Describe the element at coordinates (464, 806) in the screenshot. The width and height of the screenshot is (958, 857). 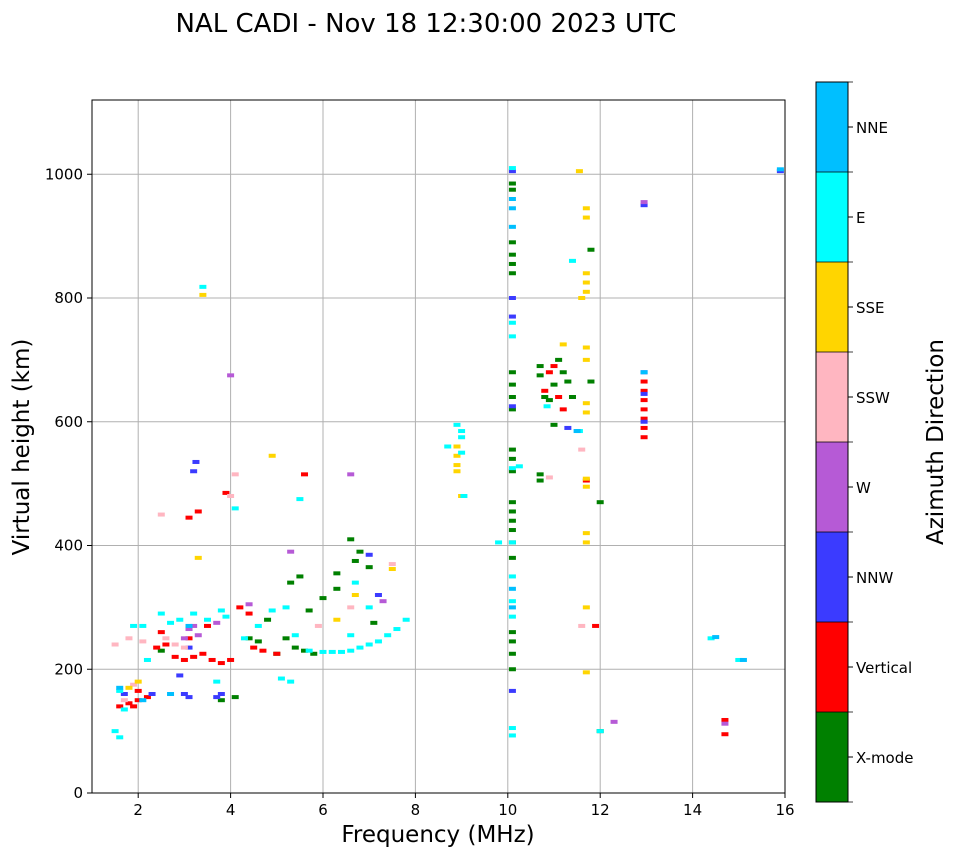
I see `x-axis-ticks: 2 4 6 8 10 12 14 16` at that location.